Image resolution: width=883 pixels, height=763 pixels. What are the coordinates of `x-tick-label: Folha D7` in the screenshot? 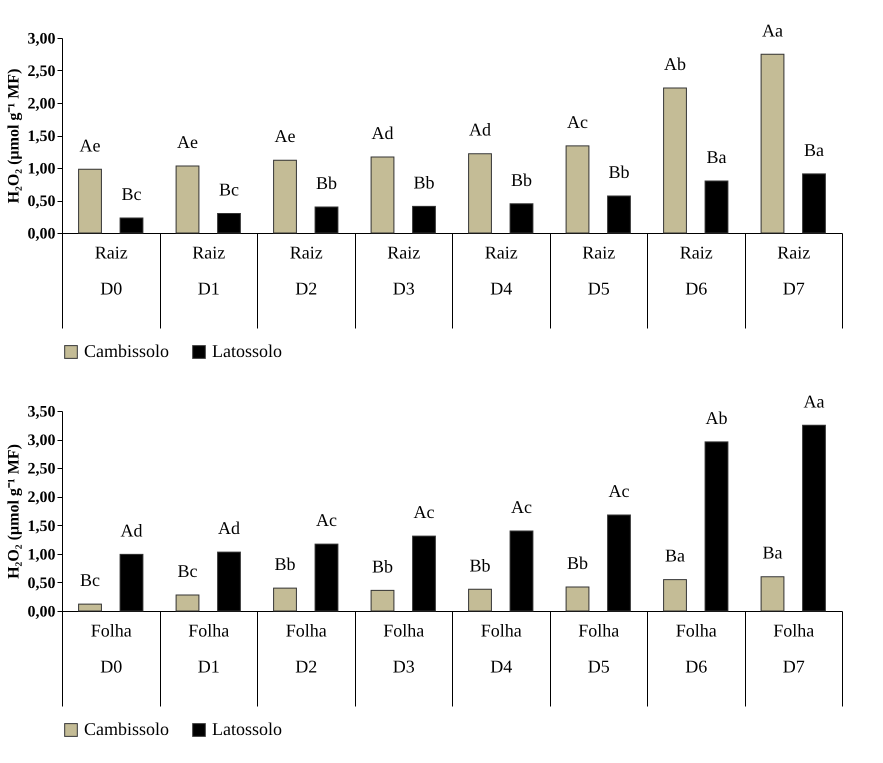 It's located at (793, 648).